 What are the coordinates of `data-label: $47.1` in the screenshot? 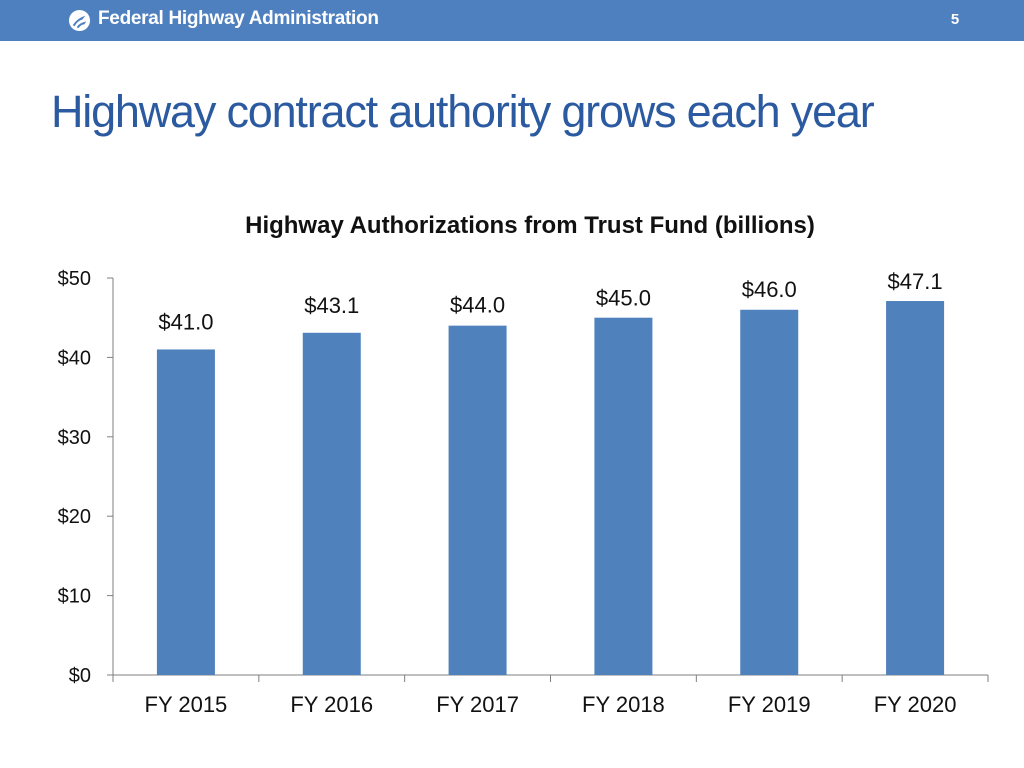 It's located at (915, 281).